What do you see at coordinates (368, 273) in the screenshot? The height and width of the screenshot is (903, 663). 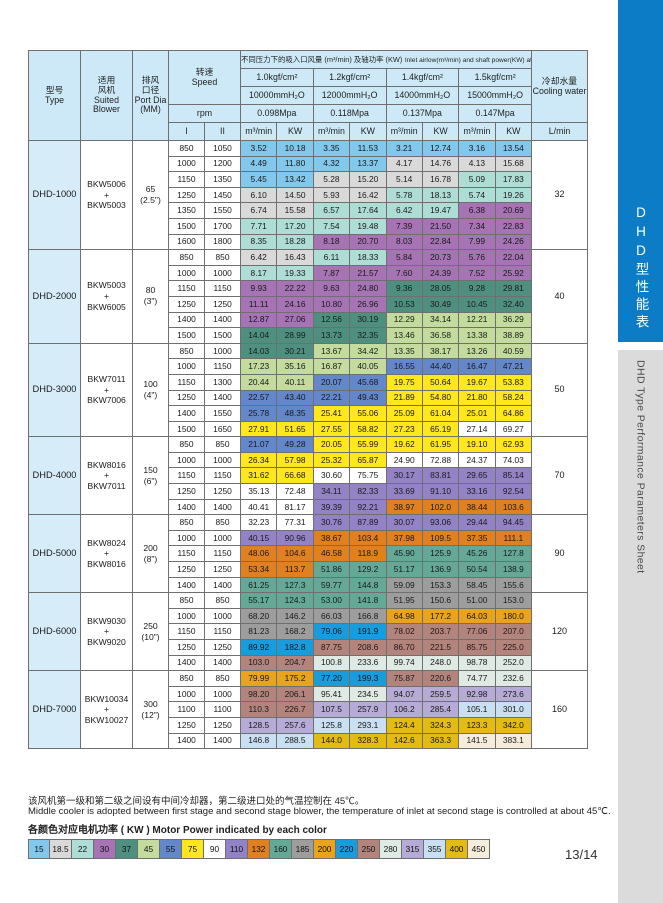 I see `kw-value: 21.57` at bounding box center [368, 273].